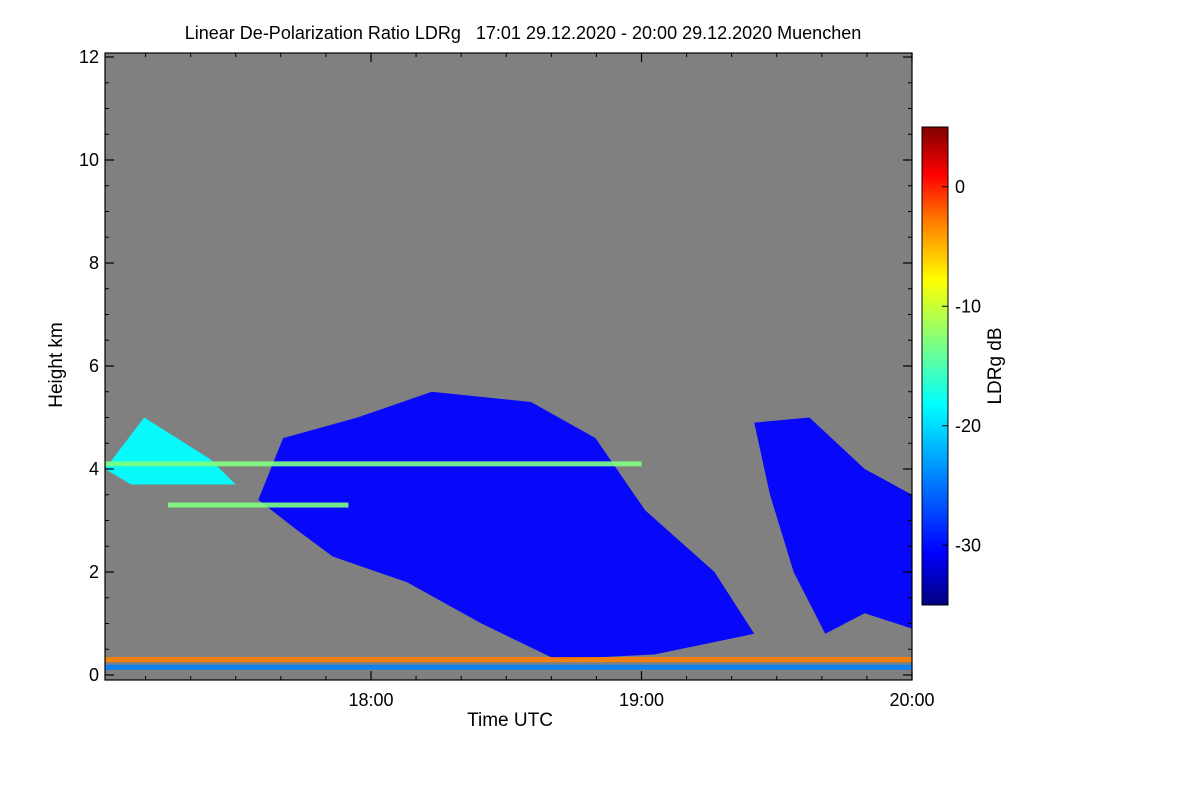 The height and width of the screenshot is (800, 1200). I want to click on y-axis-title: Height km, so click(56, 365).